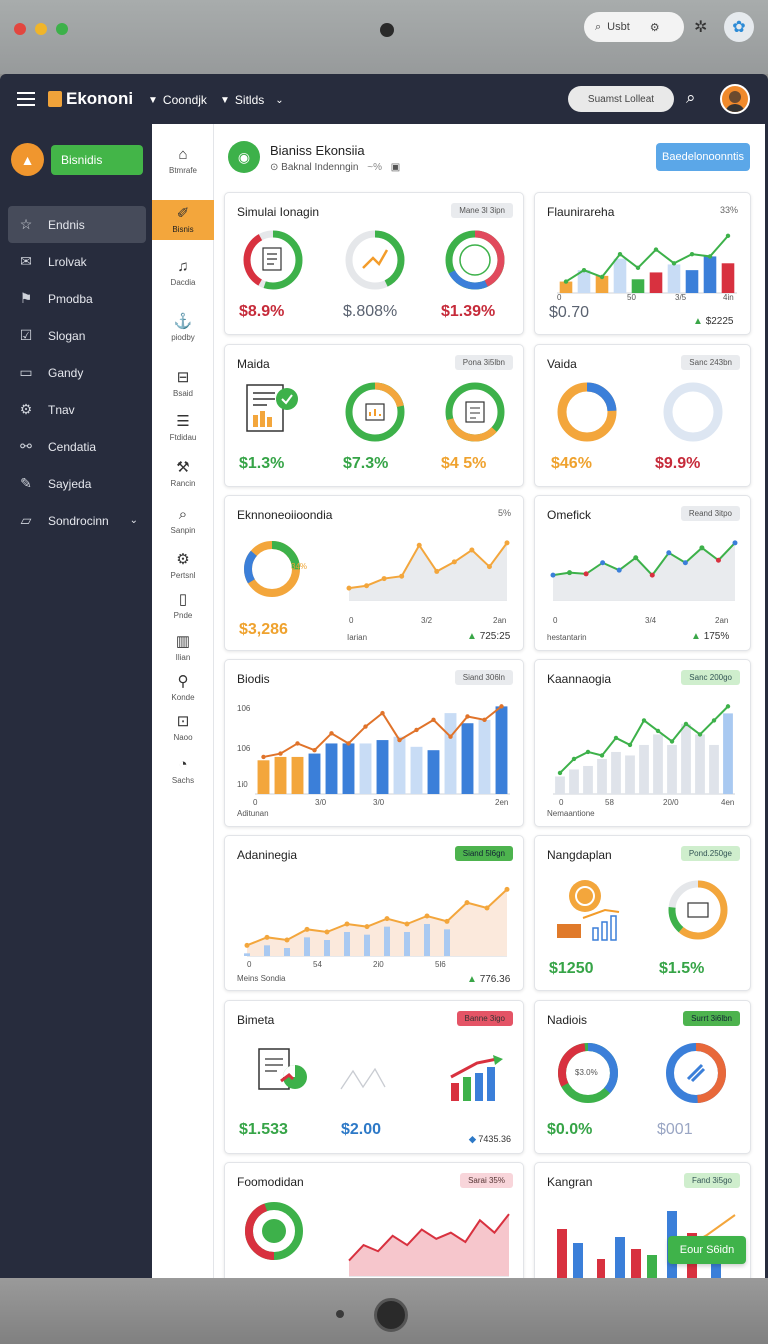  I want to click on rail-item-1: ✐ Bisnis, so click(183, 220).